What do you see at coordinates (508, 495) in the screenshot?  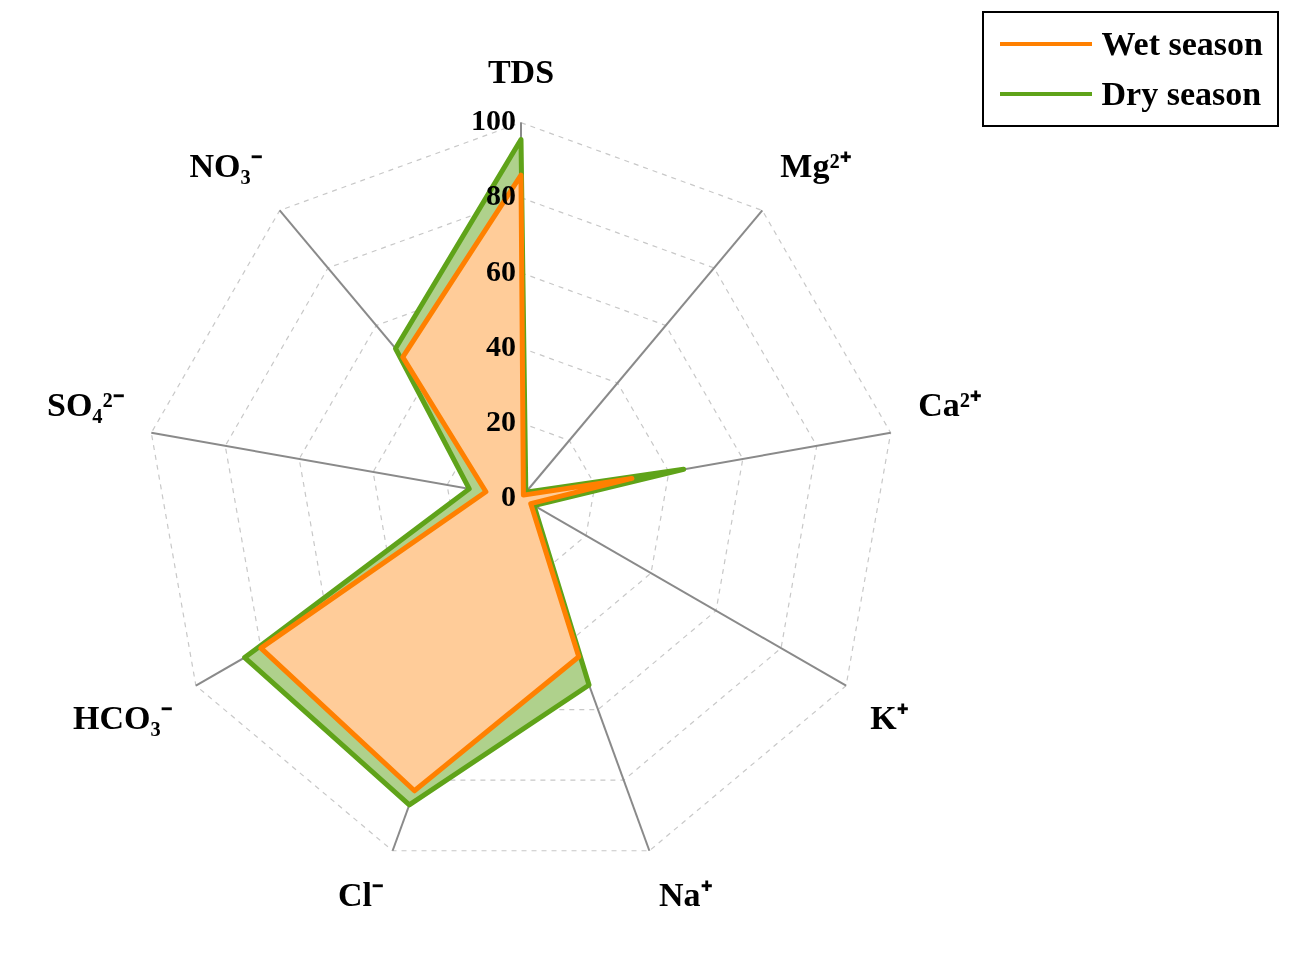 I see `y-tick-label: 0` at bounding box center [508, 495].